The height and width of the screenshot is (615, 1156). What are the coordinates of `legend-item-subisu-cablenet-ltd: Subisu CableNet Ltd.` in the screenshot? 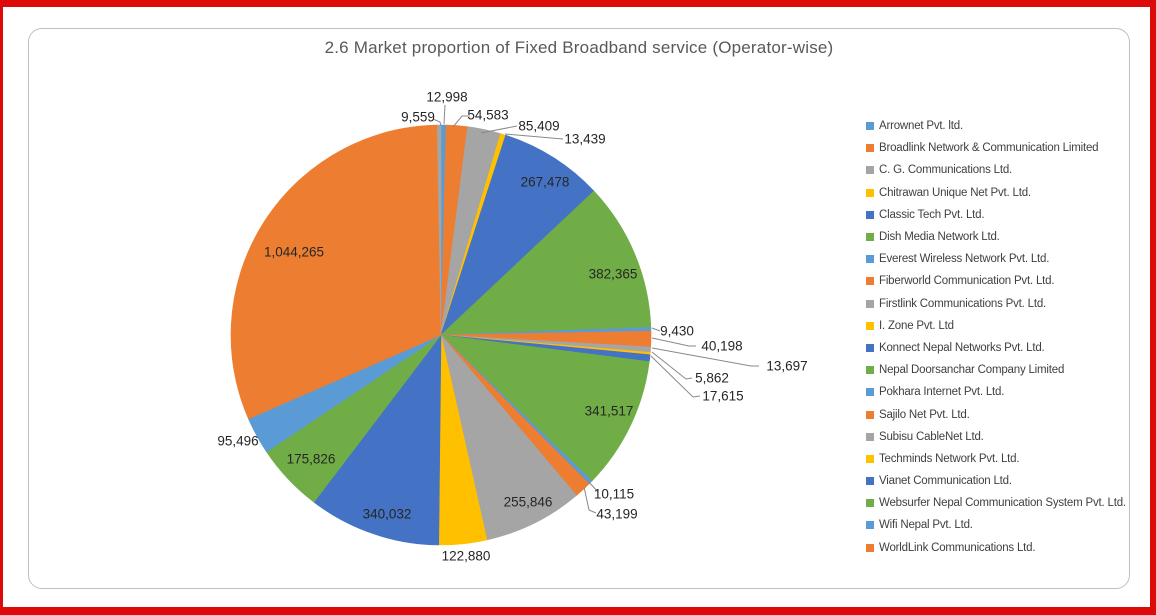 It's located at (996, 437).